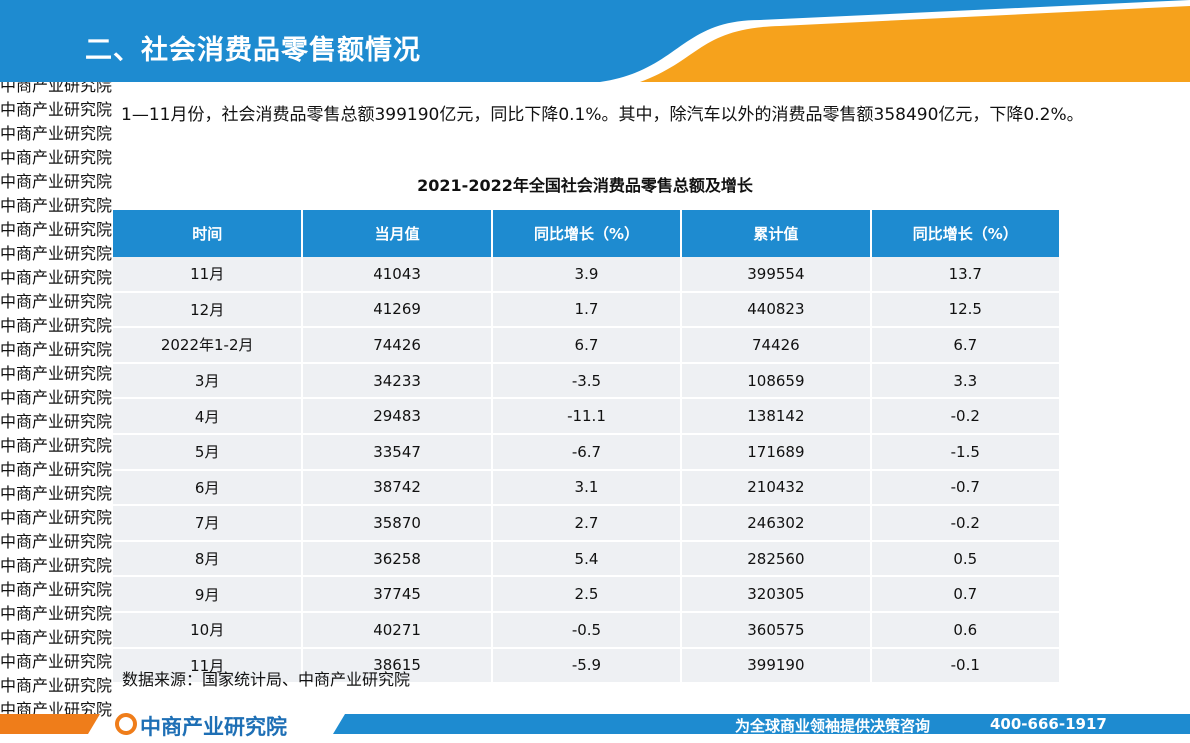 The image size is (1190, 743). What do you see at coordinates (208, 233) in the screenshot?
I see `header-cell: 时间` at bounding box center [208, 233].